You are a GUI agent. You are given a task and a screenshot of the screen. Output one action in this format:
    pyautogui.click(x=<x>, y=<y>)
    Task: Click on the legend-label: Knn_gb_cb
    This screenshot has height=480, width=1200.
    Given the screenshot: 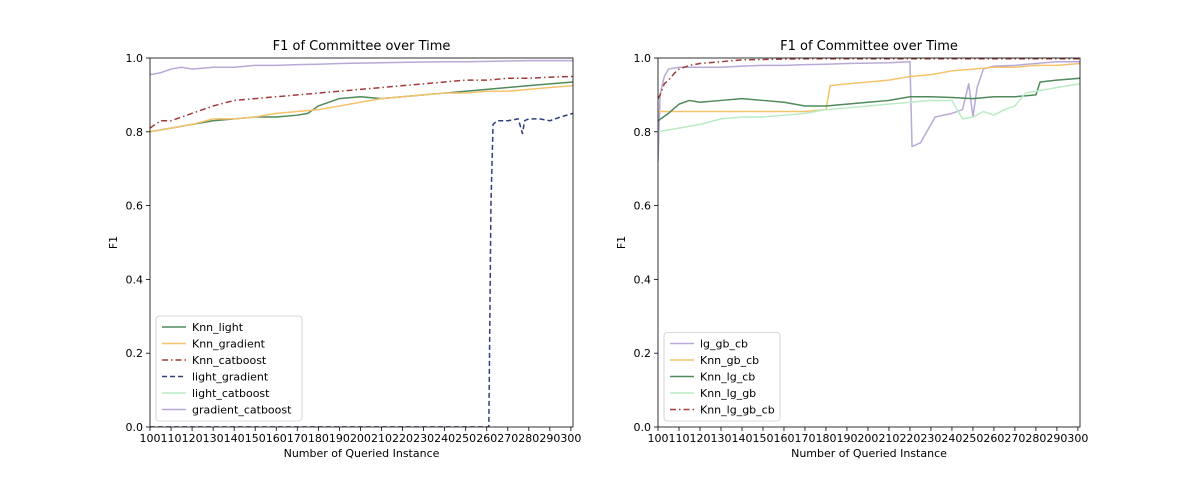 What is the action you would take?
    pyautogui.click(x=729, y=360)
    